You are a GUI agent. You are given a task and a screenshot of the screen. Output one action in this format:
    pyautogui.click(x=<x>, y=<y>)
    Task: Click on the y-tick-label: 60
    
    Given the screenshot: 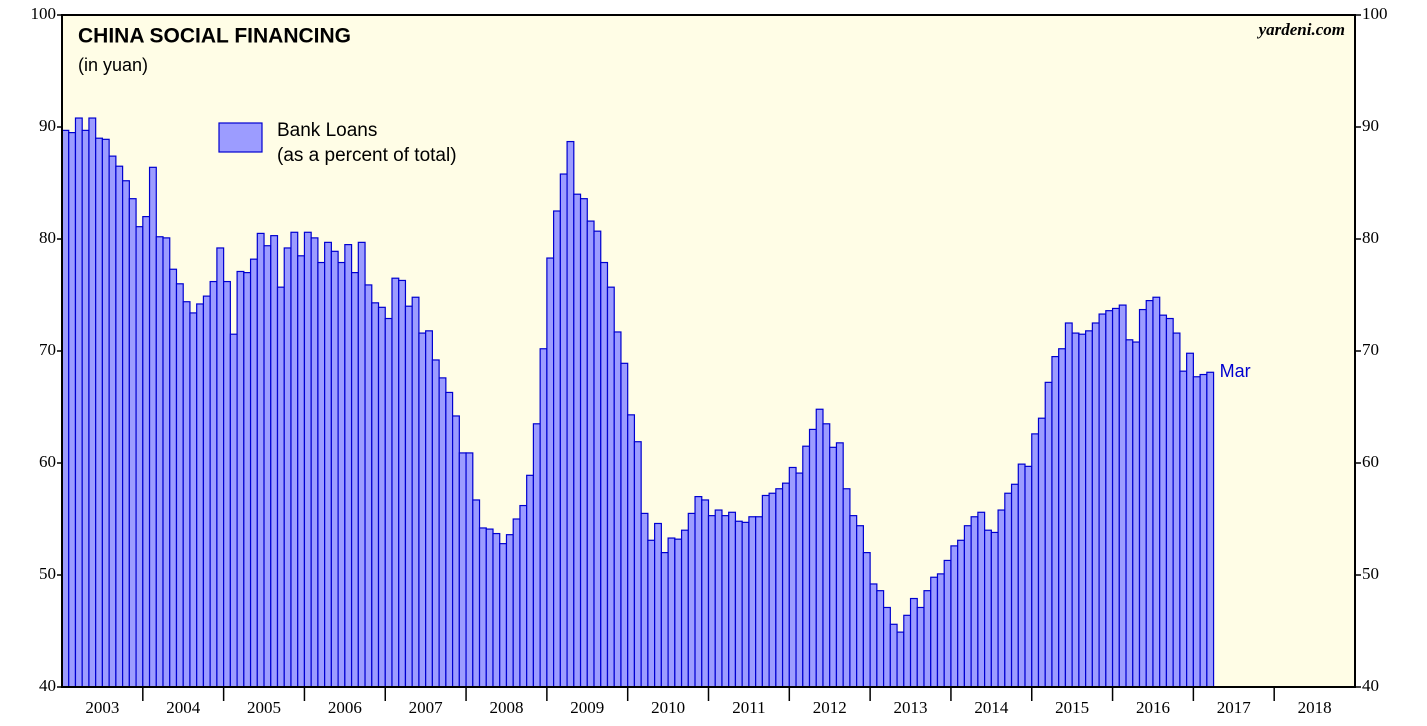 What is the action you would take?
    pyautogui.click(x=47, y=461)
    